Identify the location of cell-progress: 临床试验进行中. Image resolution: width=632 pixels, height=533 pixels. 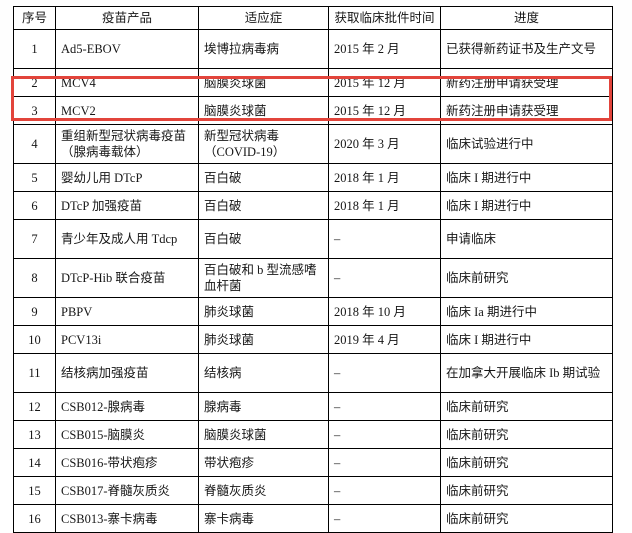
(526, 144).